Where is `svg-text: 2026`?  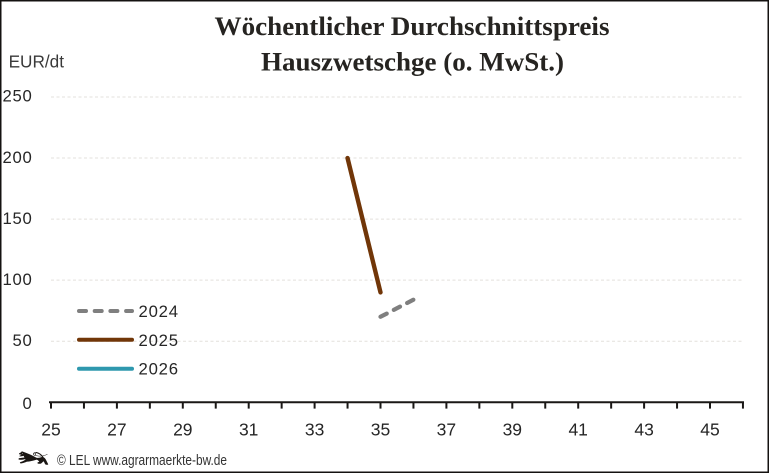
svg-text: 2026 is located at coordinates (159, 369).